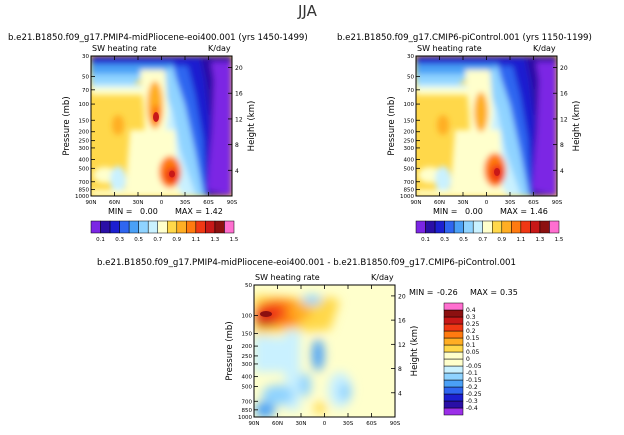 The image size is (624, 435). Describe the element at coordinates (84, 183) in the screenshot. I see `y-tick-label-midPliocene: 700` at that location.